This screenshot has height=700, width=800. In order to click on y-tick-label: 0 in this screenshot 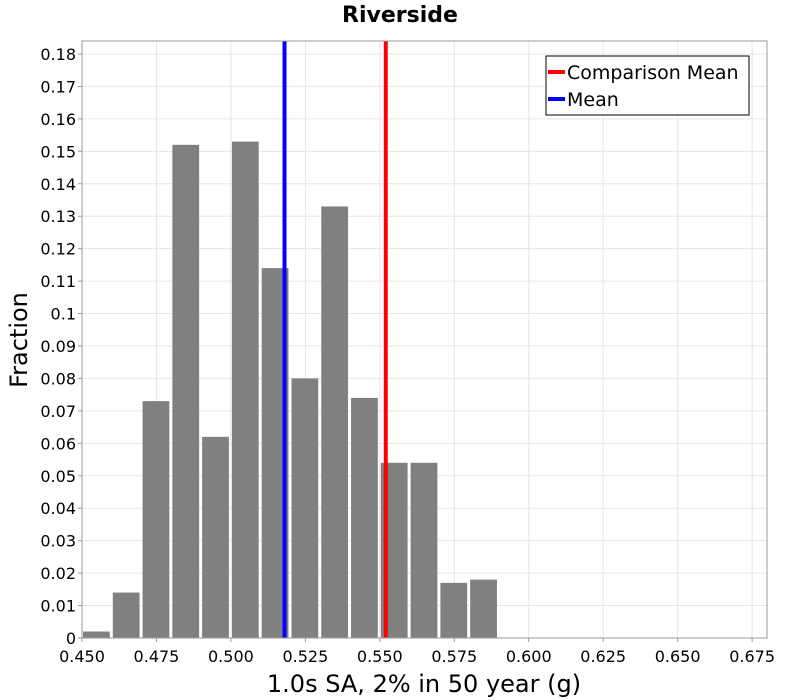, I will do `click(71, 638)`.